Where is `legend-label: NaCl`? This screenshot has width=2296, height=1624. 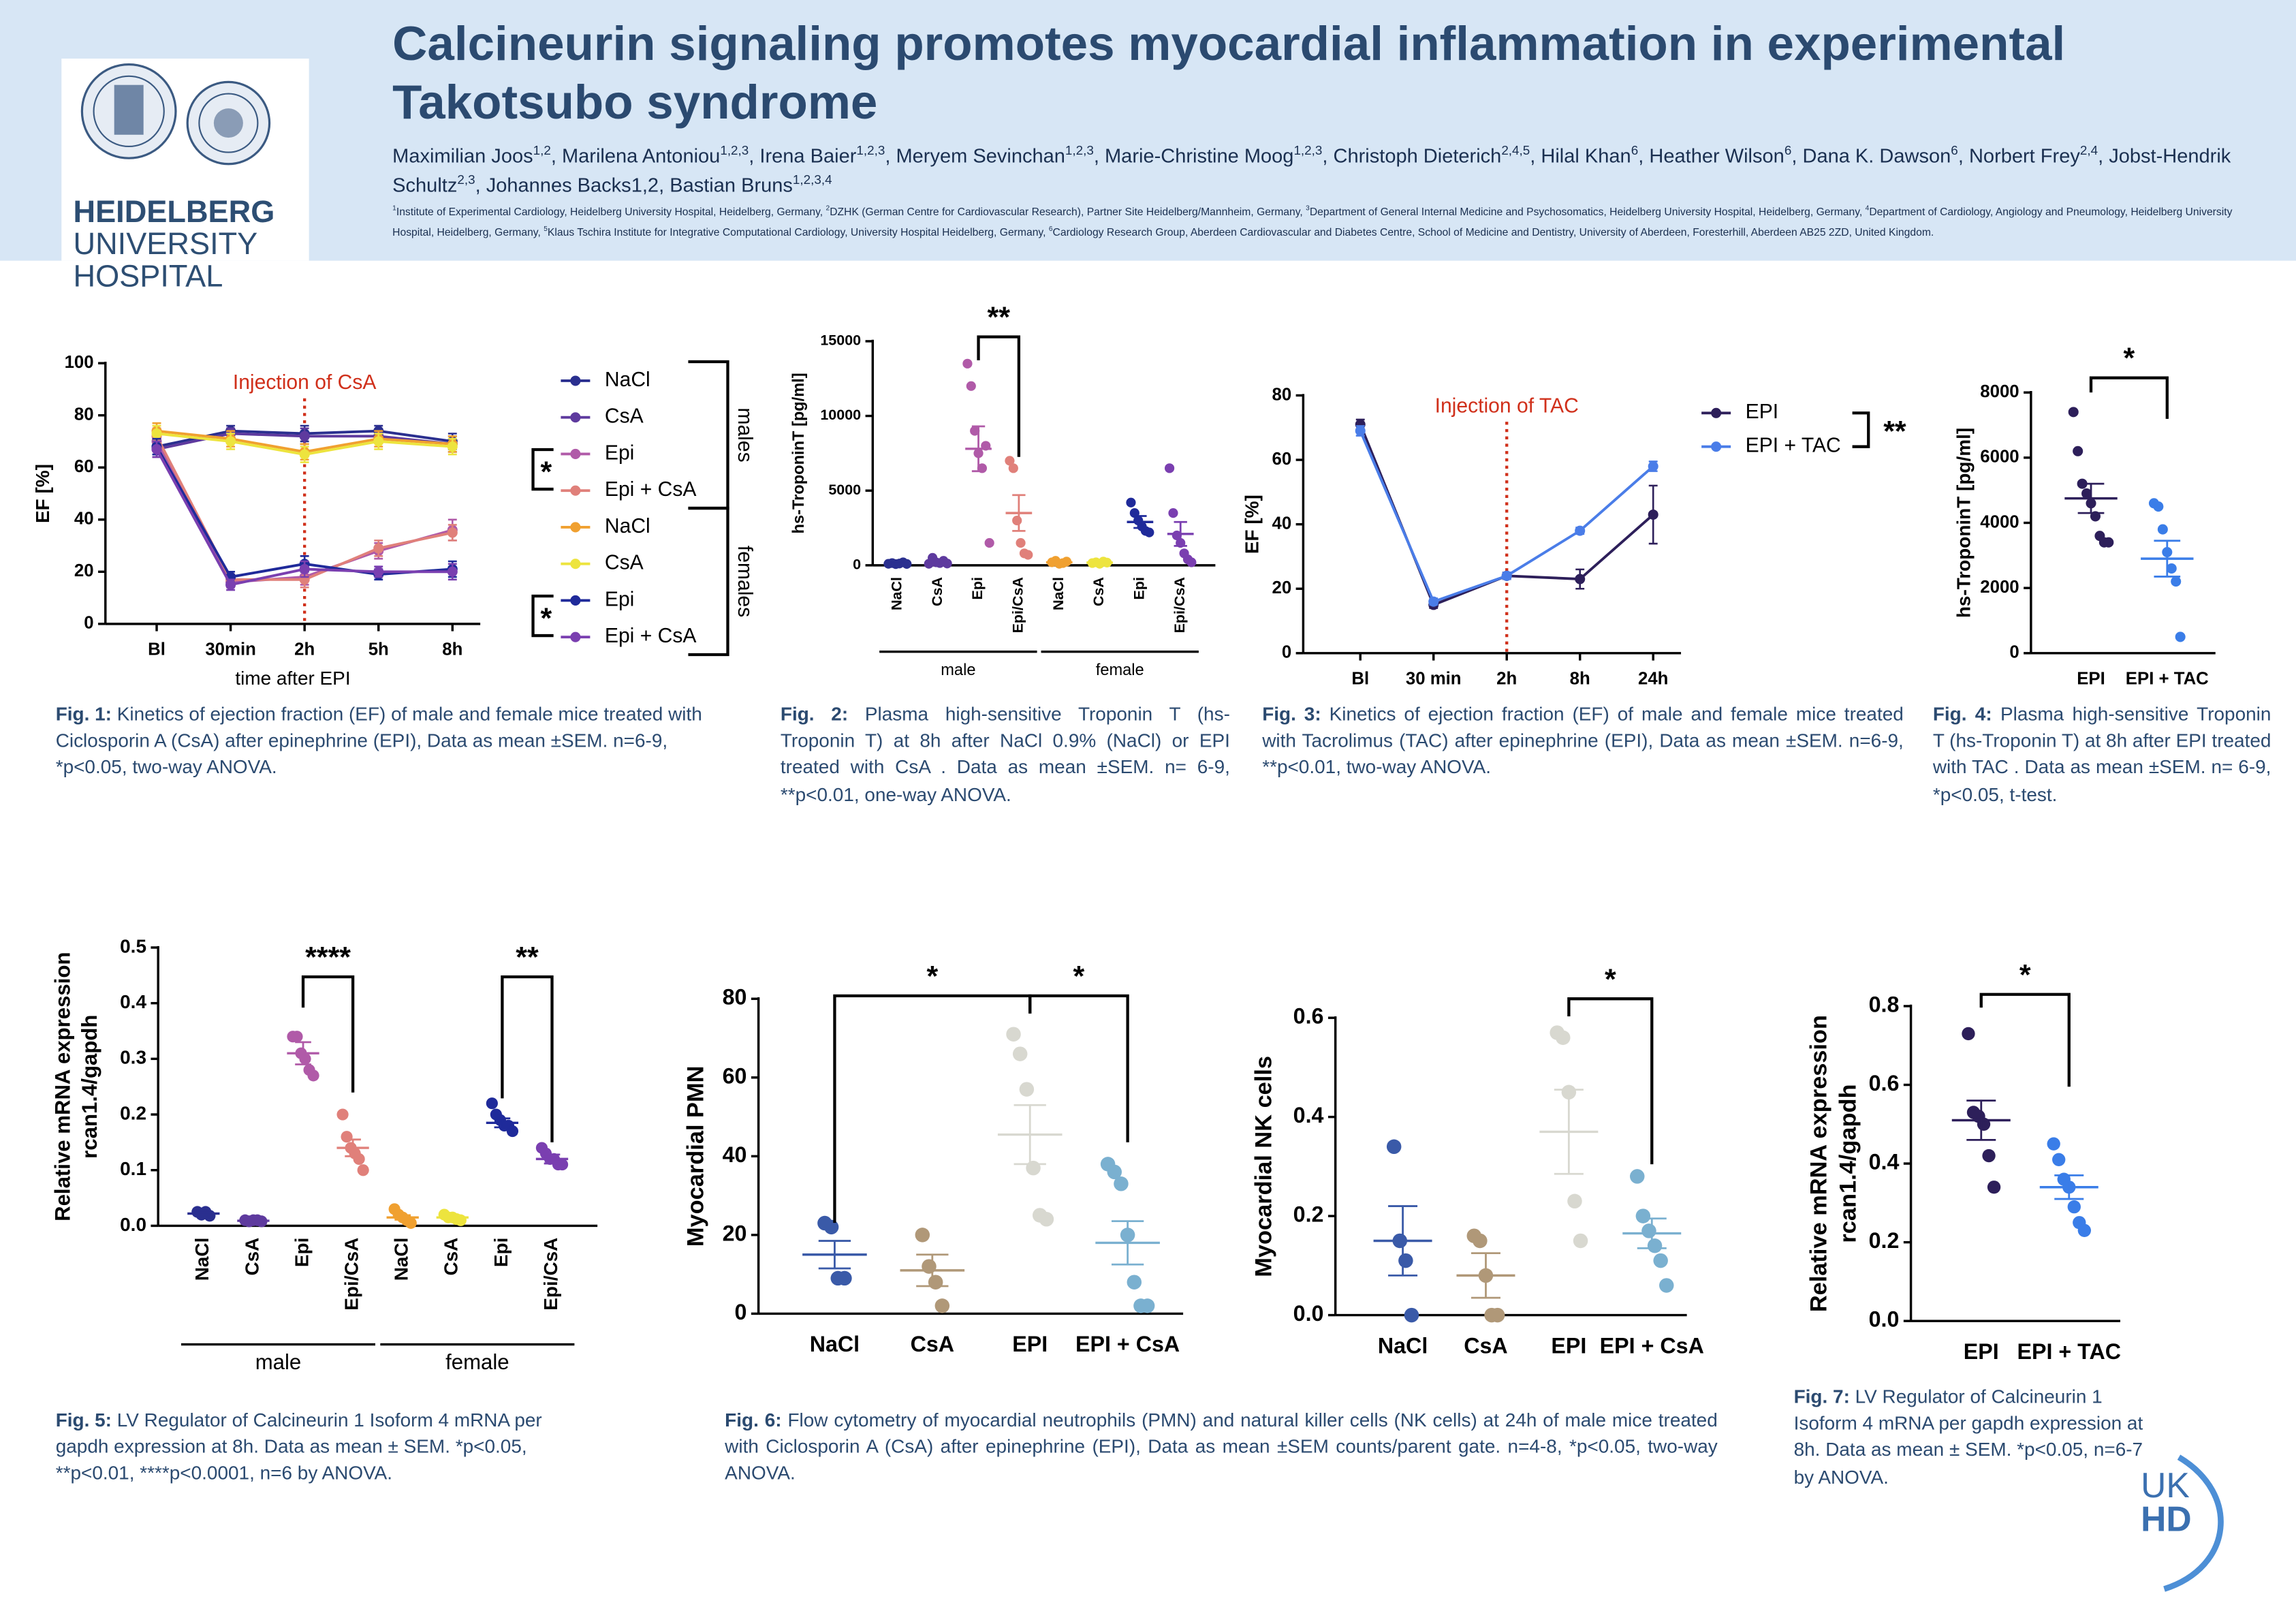
legend-label: NaCl is located at coordinates (627, 380).